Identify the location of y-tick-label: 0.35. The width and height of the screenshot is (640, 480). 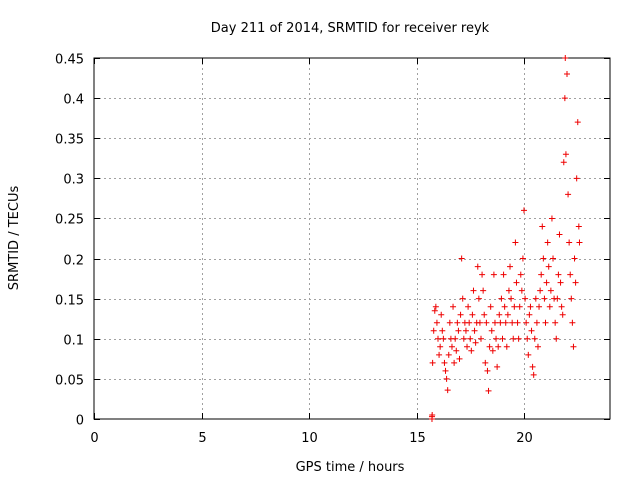
(69, 140).